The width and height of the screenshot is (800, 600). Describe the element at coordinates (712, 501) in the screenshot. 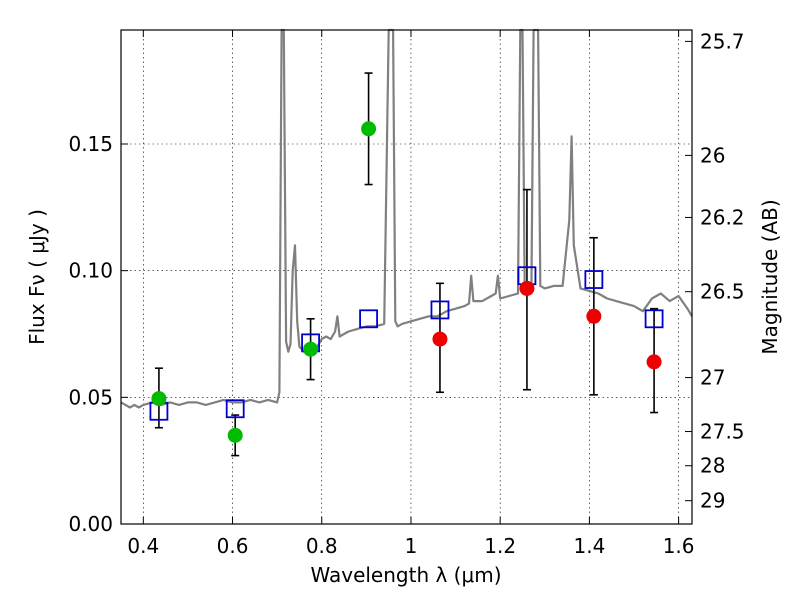

I see `right-tick-label: 29` at that location.